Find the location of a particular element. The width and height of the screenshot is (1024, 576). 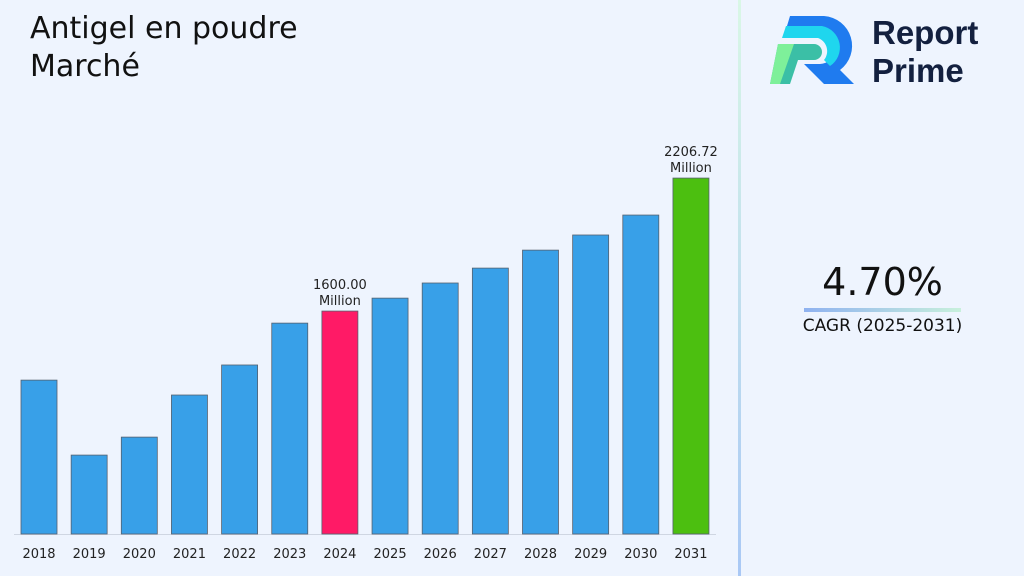

x-tick-label-2026: 2026 is located at coordinates (440, 554).